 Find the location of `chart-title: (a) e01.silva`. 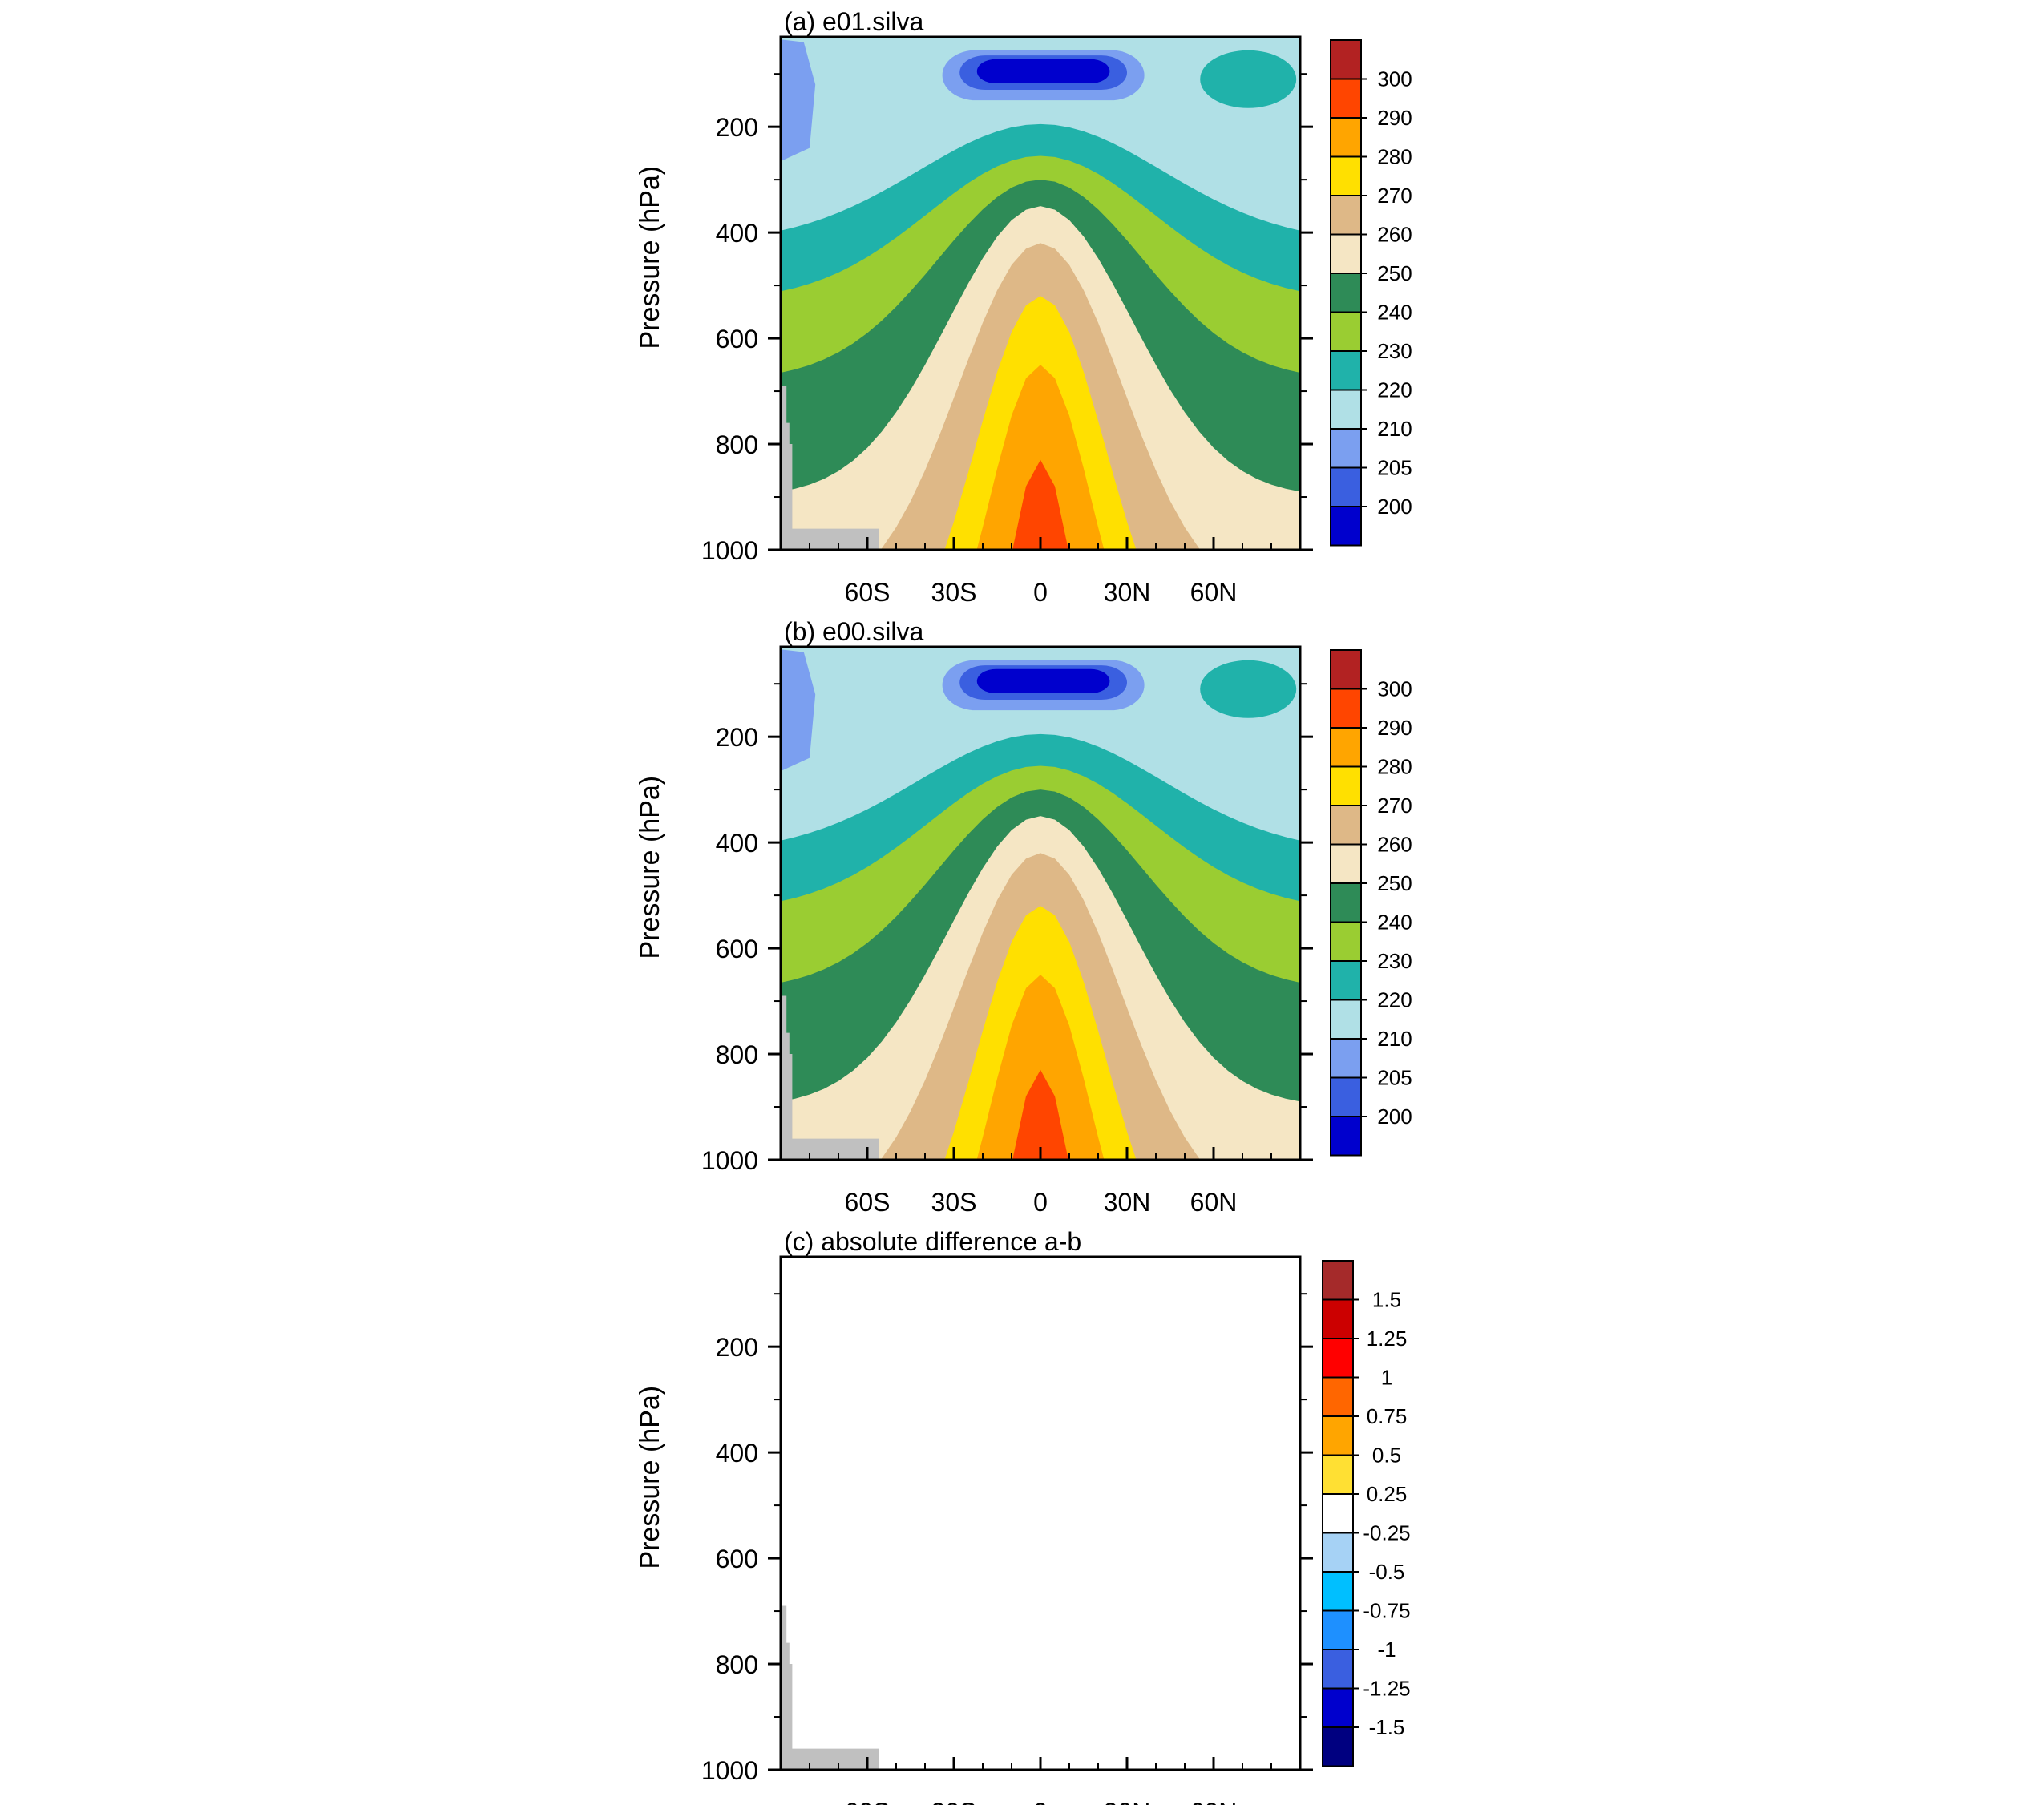

chart-title: (a) e01.silva is located at coordinates (854, 21).